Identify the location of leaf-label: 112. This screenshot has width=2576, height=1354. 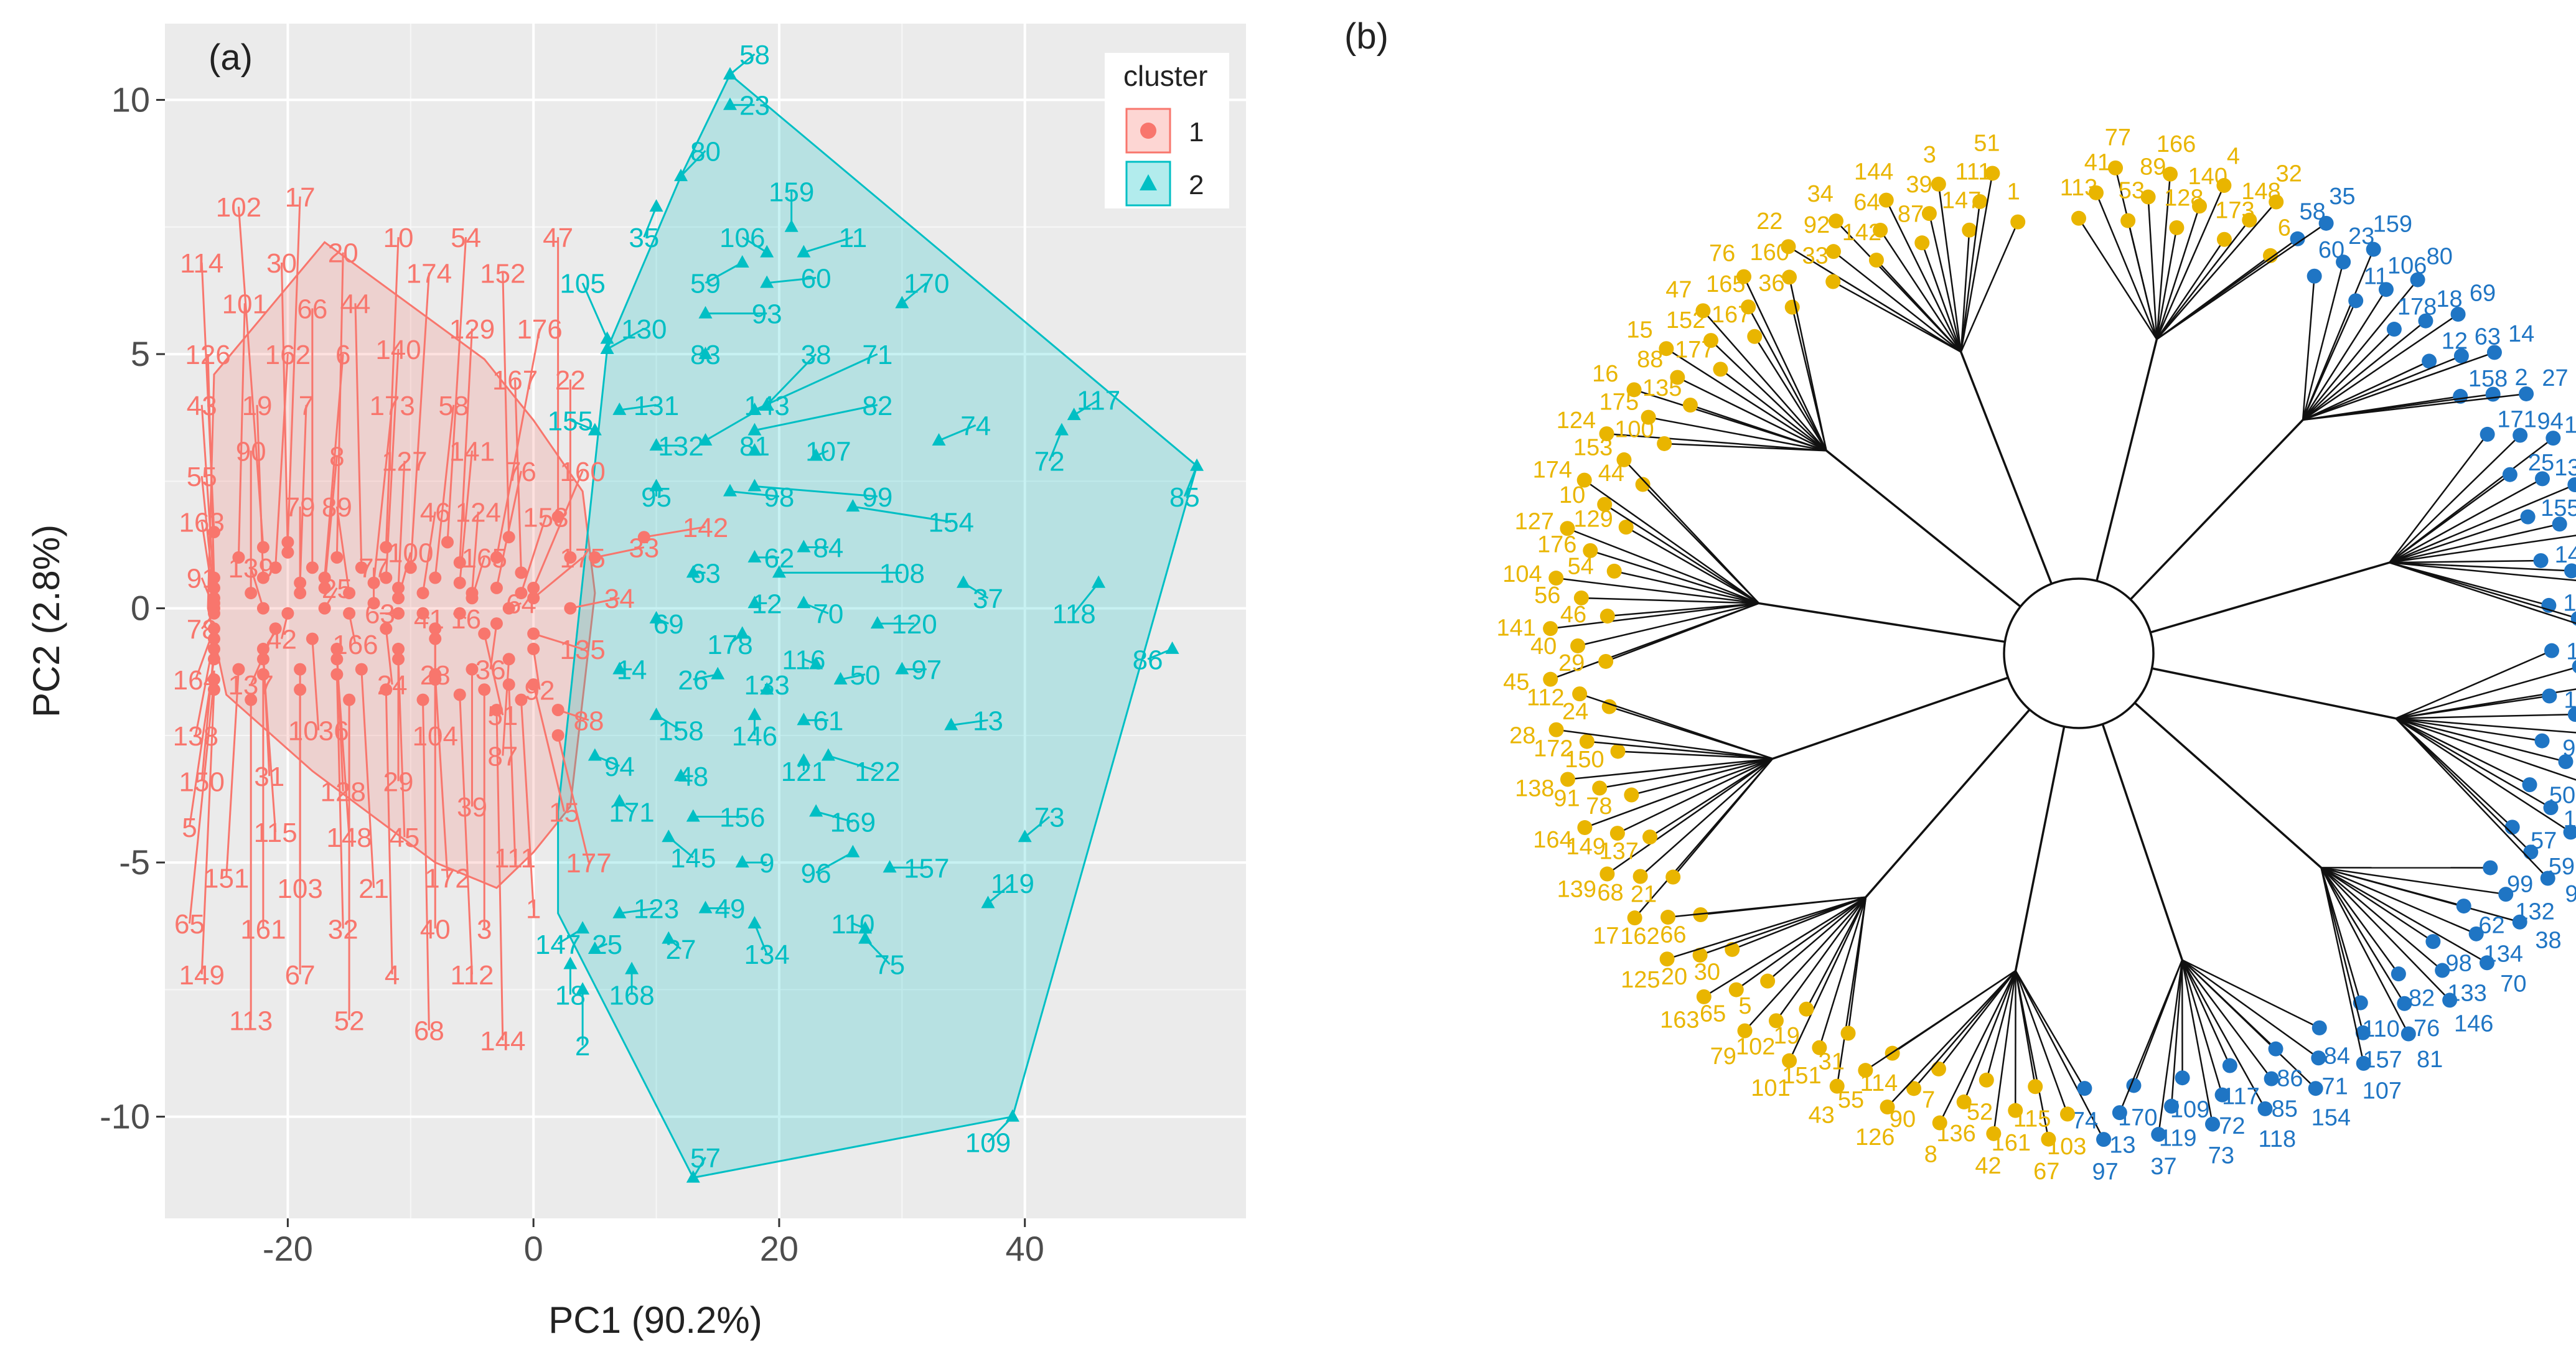
(1546, 698).